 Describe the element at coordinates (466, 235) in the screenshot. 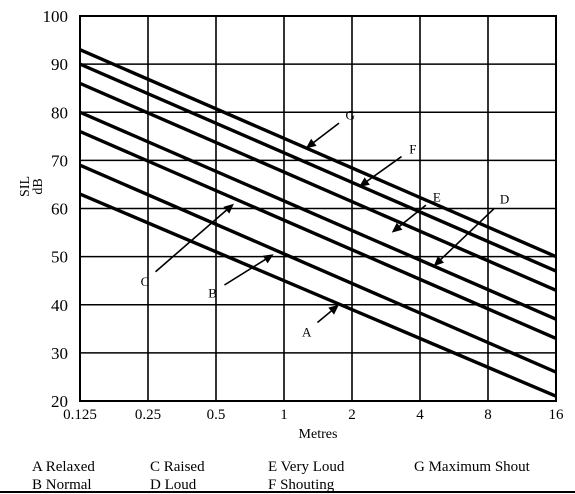

I see `annotation-arrow-d` at that location.